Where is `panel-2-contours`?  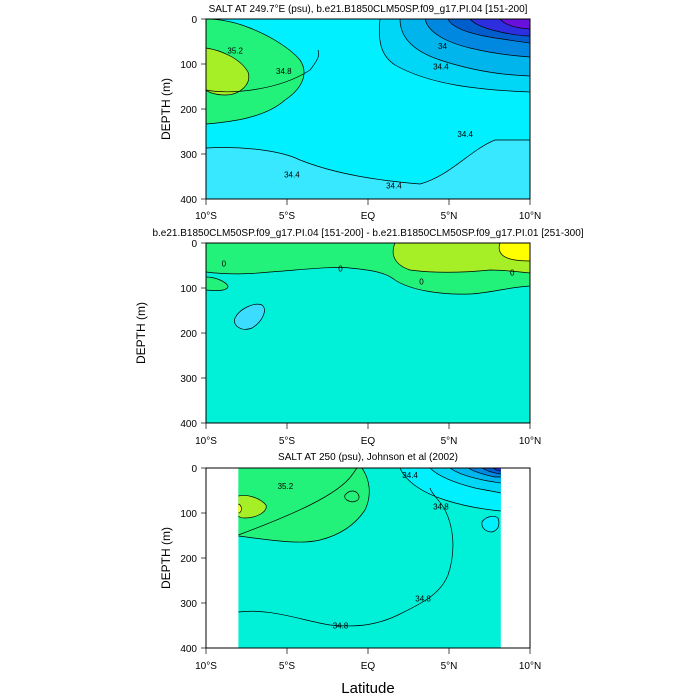
panel-2-contours is located at coordinates (368, 286).